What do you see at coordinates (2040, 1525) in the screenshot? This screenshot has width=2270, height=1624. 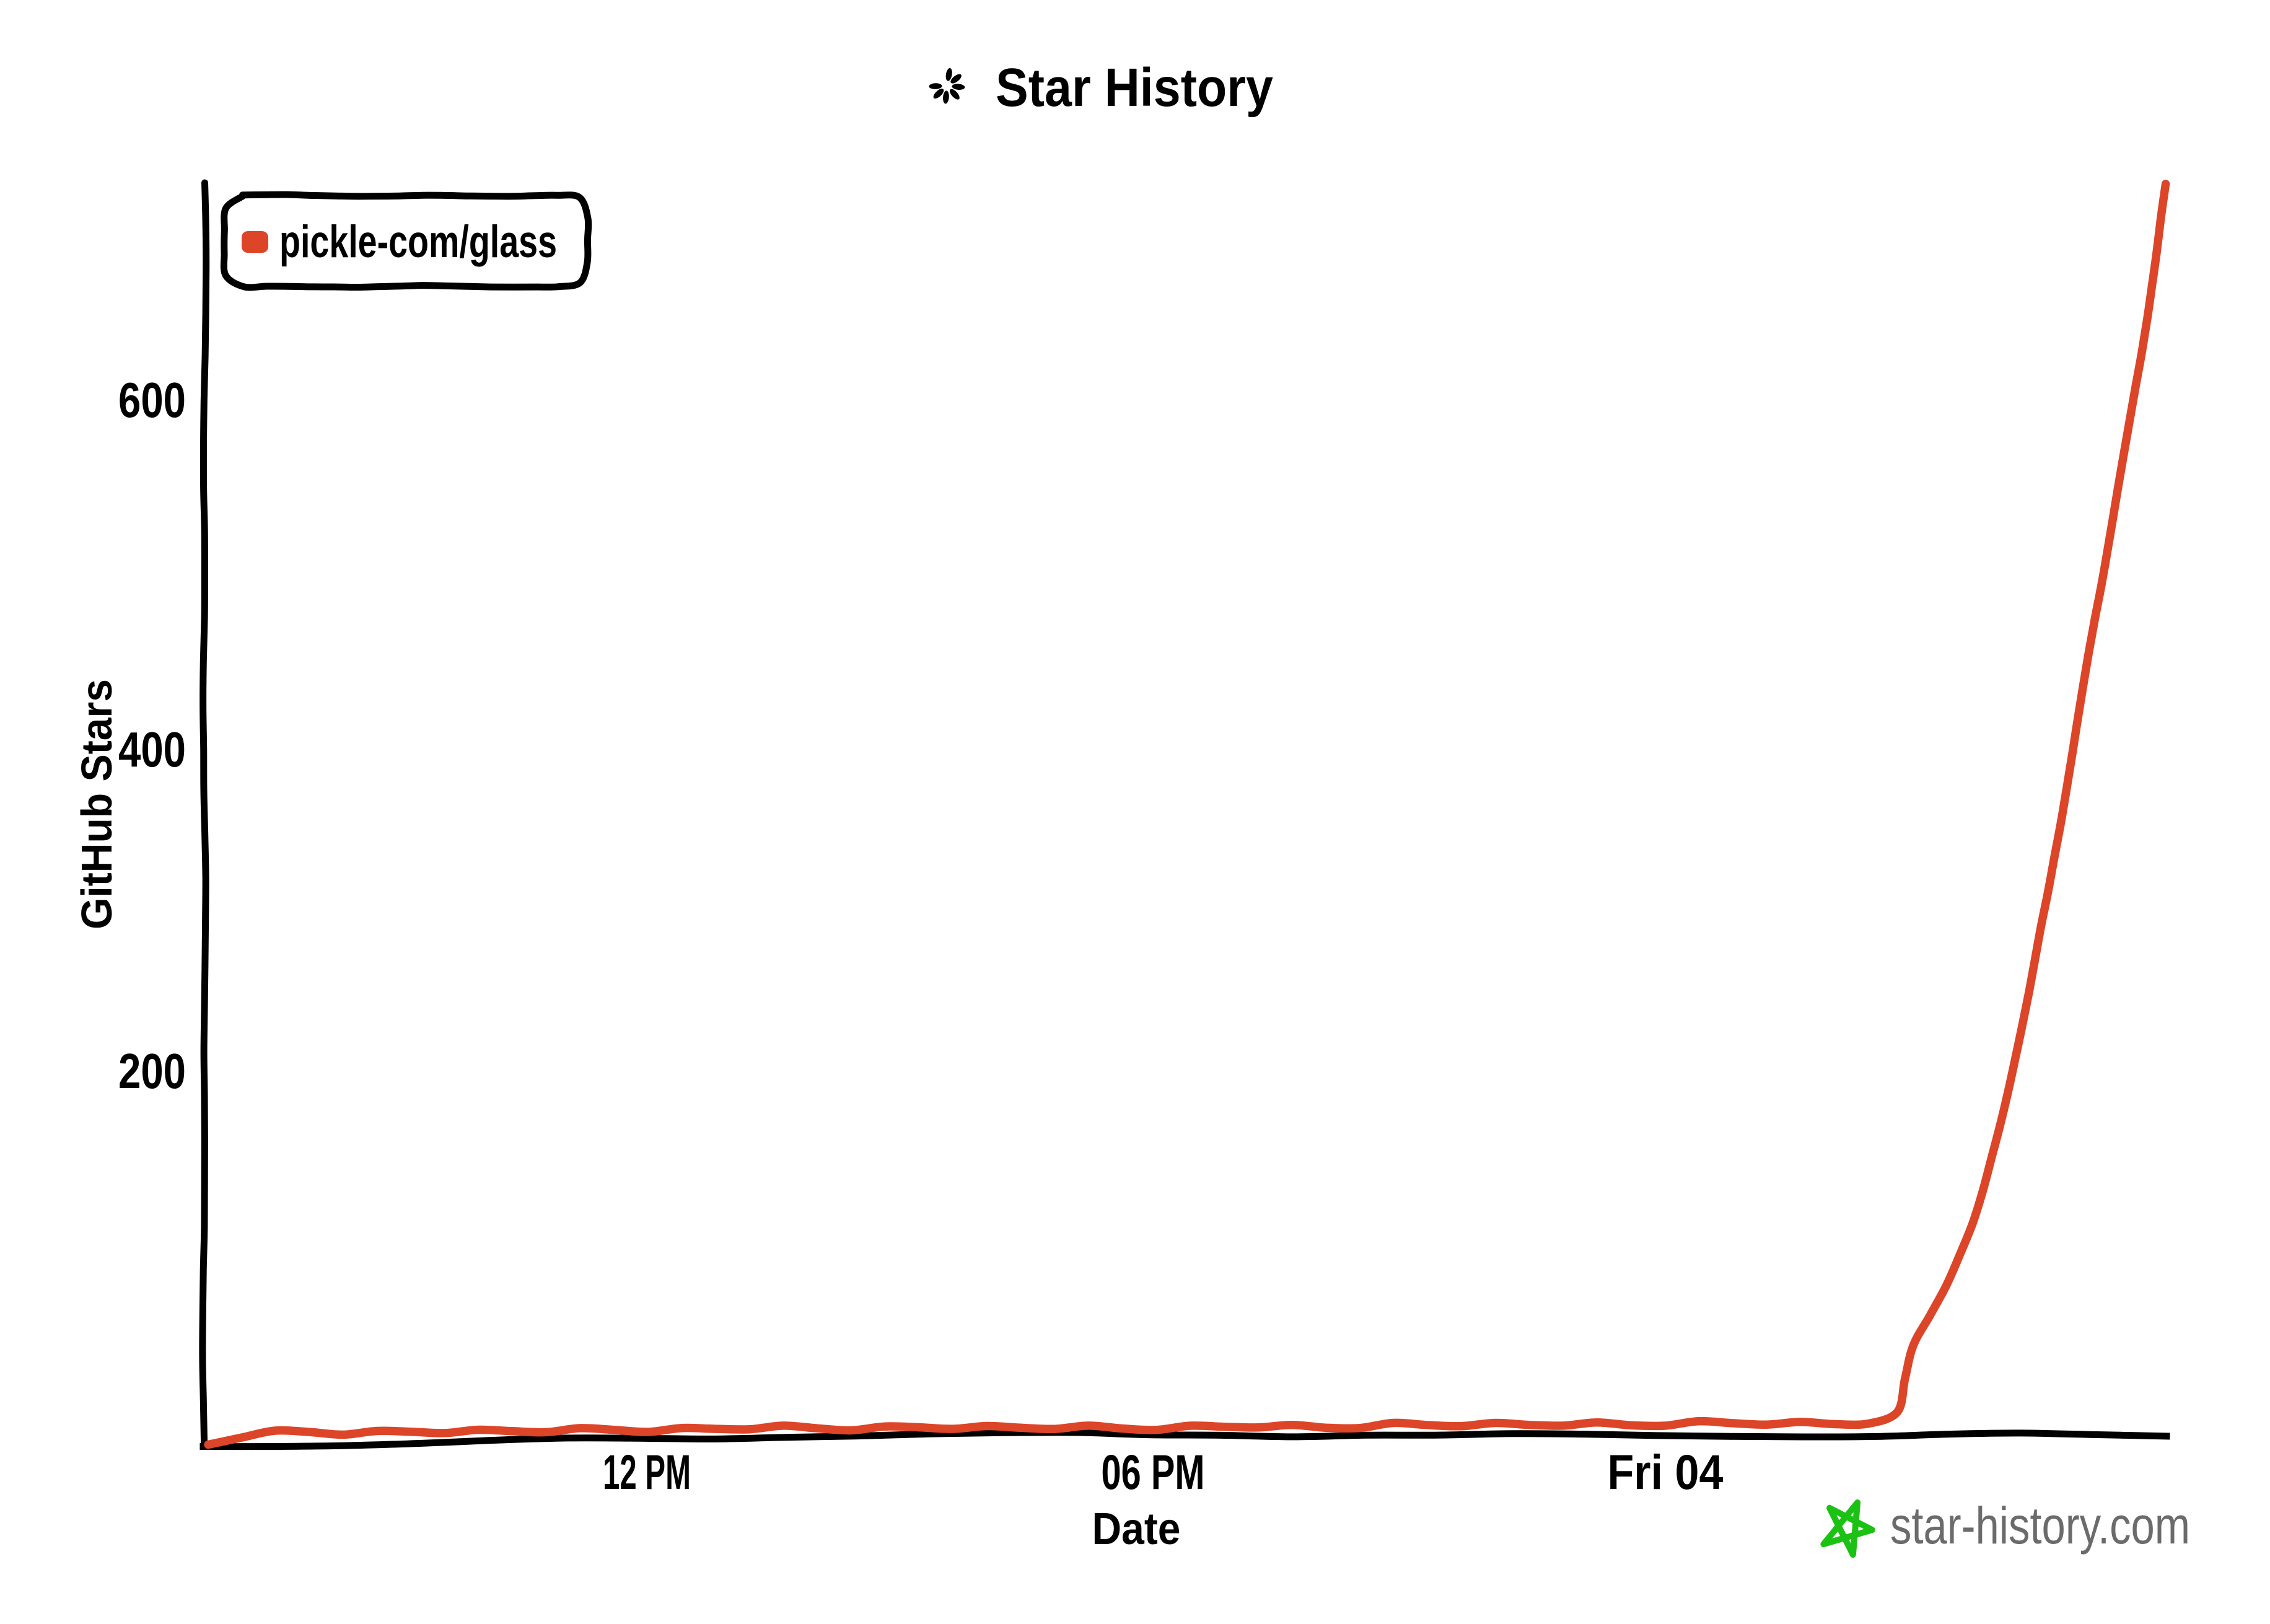 I see `svg-text: star-history.com` at bounding box center [2040, 1525].